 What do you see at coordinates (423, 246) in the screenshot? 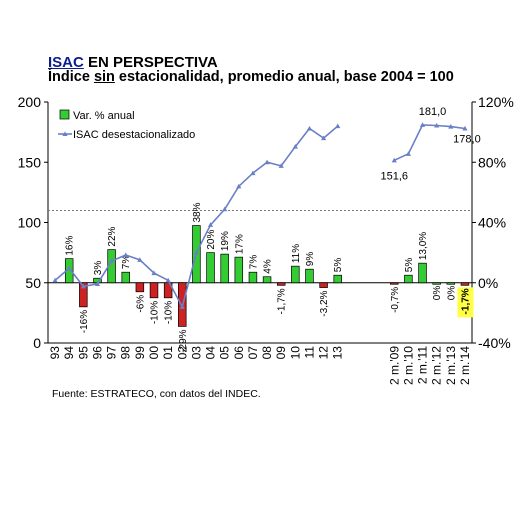
I see `bar-value-label: 13,0%` at bounding box center [423, 246].